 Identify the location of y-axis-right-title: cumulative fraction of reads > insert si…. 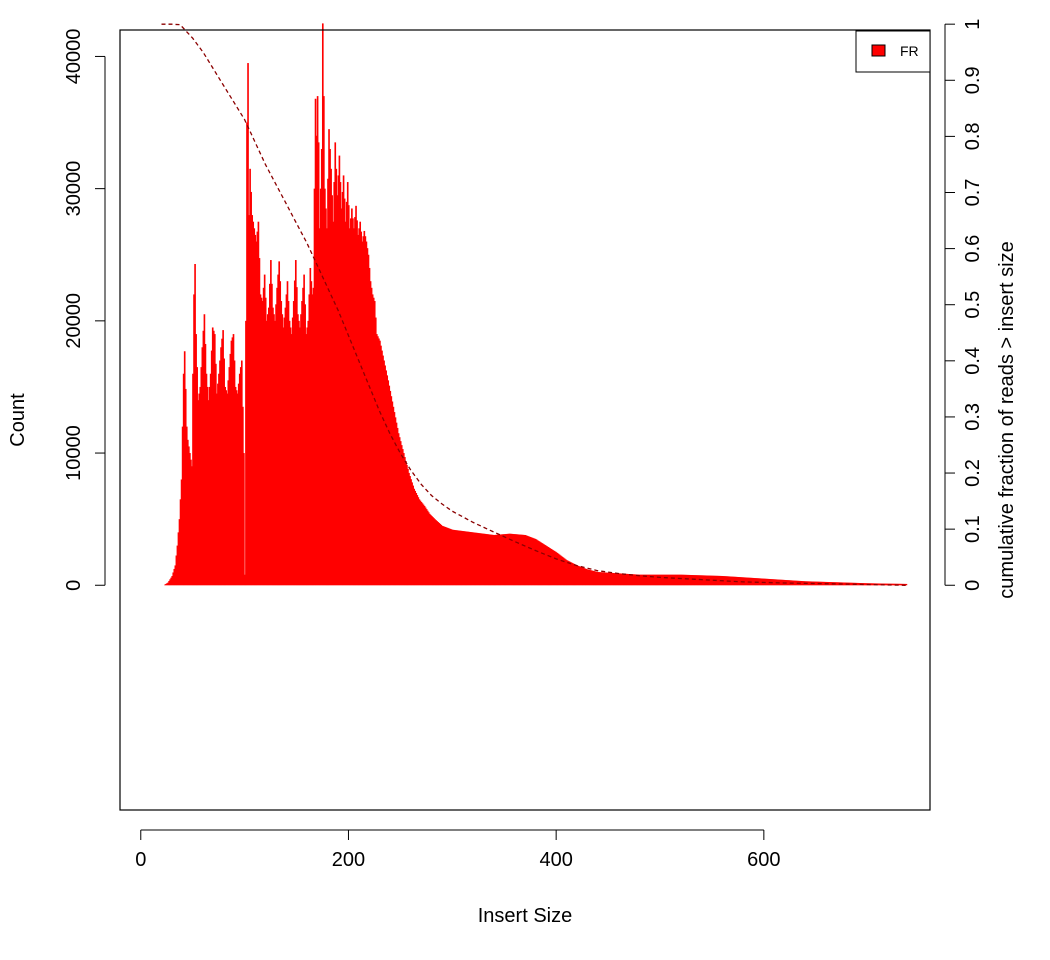
(1007, 419).